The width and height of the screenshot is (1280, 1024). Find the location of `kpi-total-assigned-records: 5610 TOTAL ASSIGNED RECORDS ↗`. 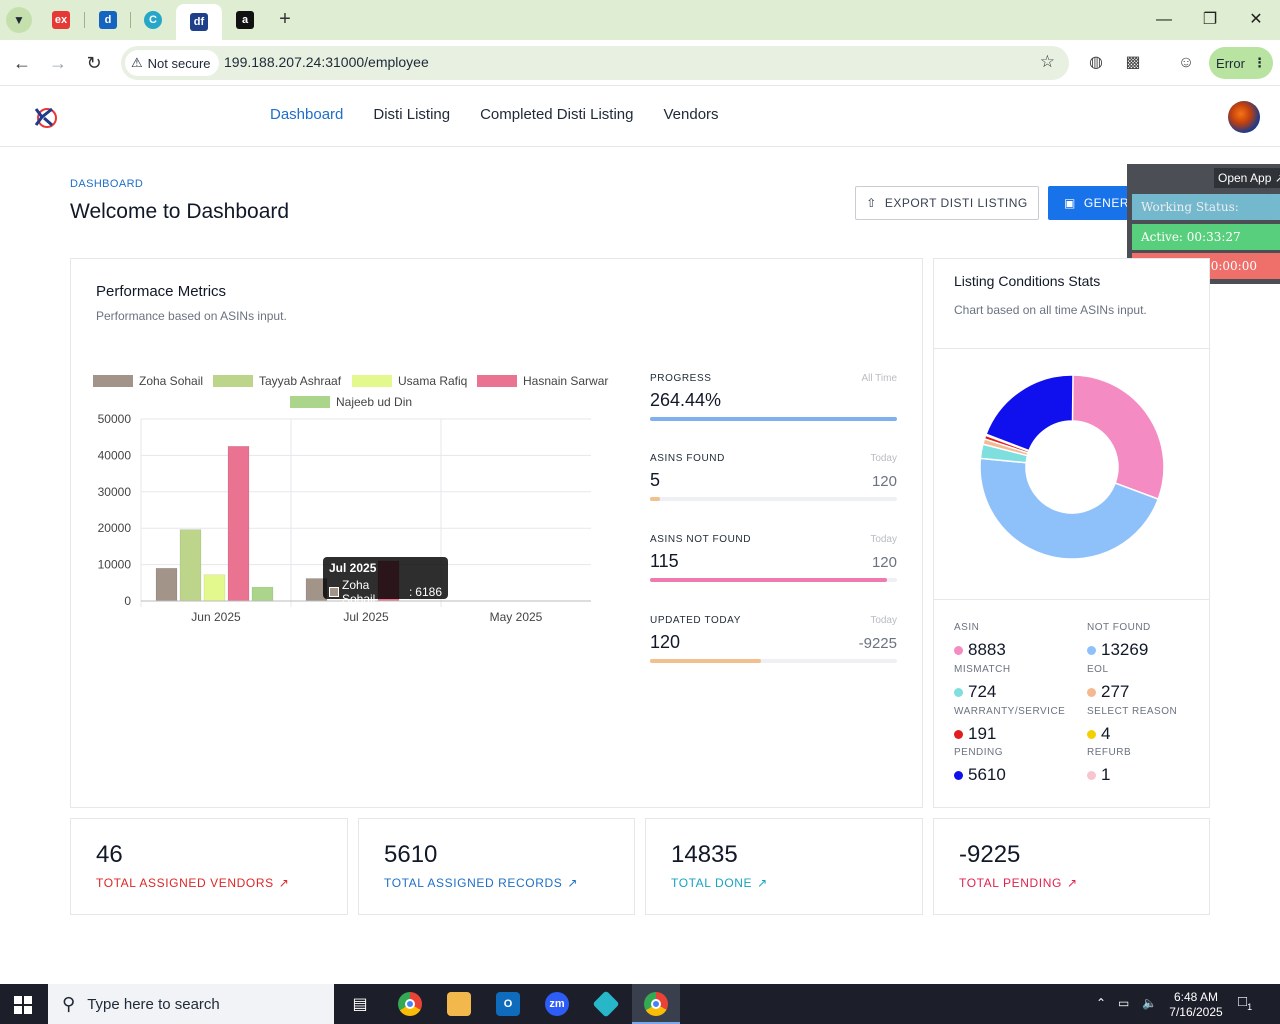

kpi-total-assigned-records: 5610 TOTAL ASSIGNED RECORDS ↗ is located at coordinates (496, 866).